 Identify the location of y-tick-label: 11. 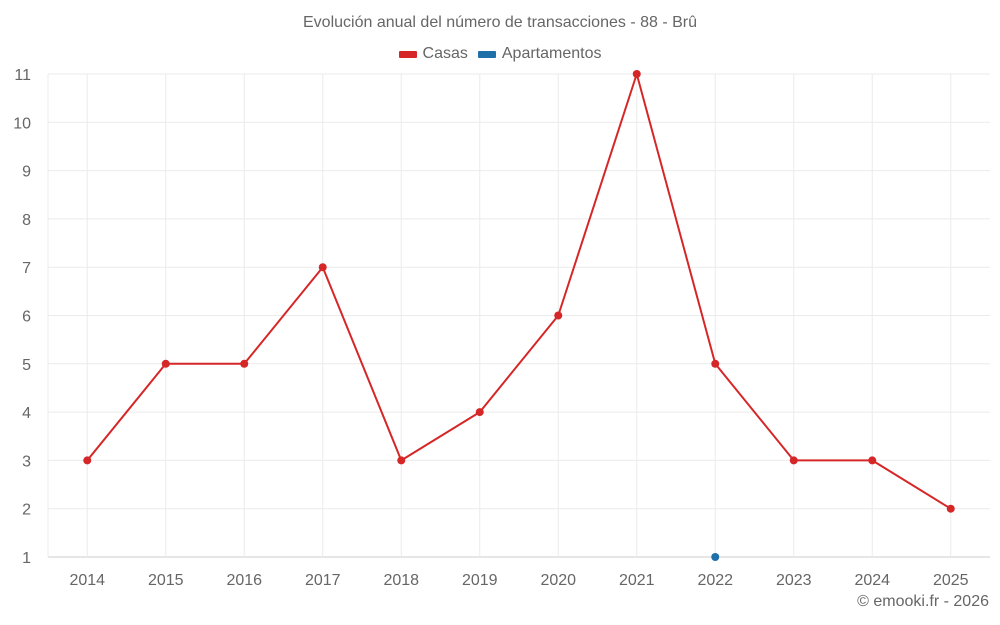
(22, 75).